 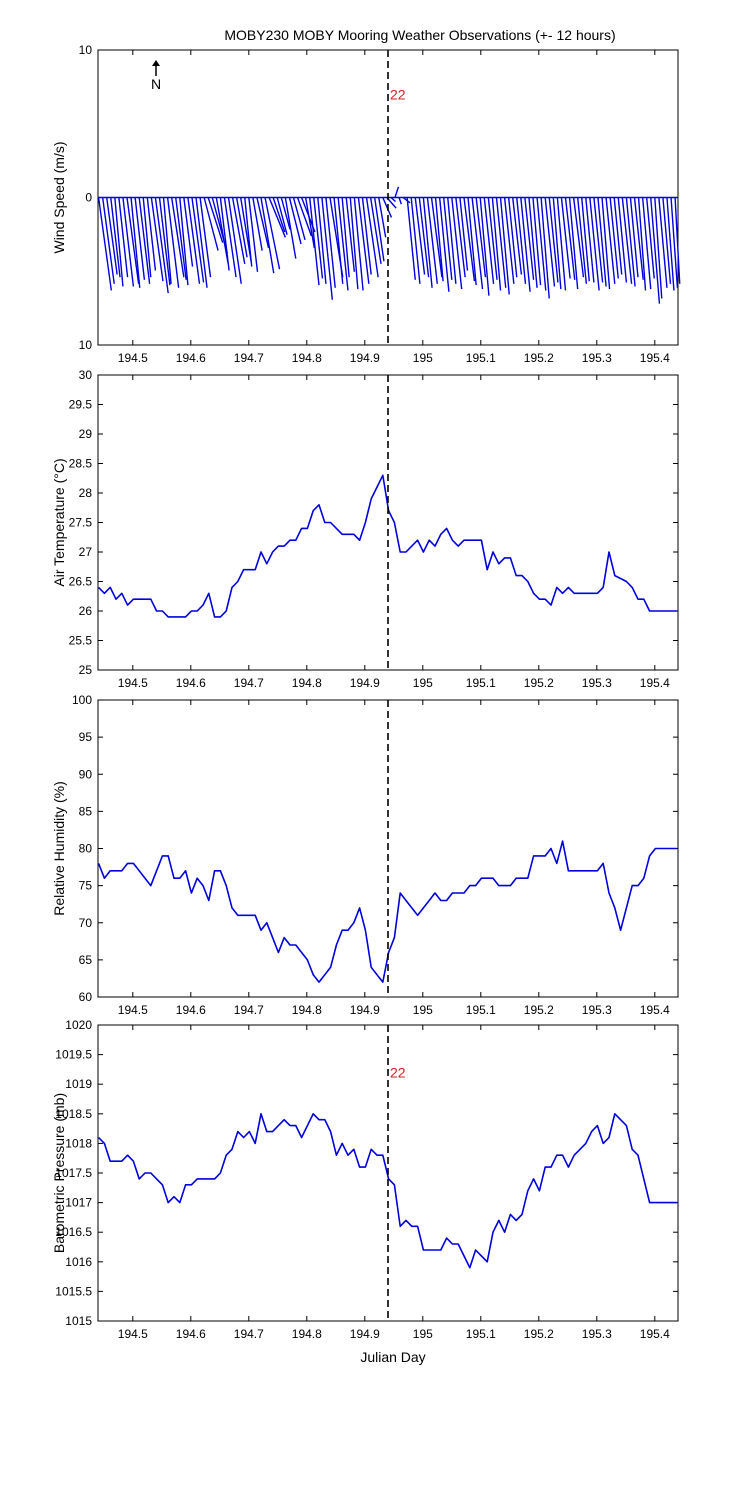 I want to click on x-tick-label: 194.6, so click(x=191, y=1334).